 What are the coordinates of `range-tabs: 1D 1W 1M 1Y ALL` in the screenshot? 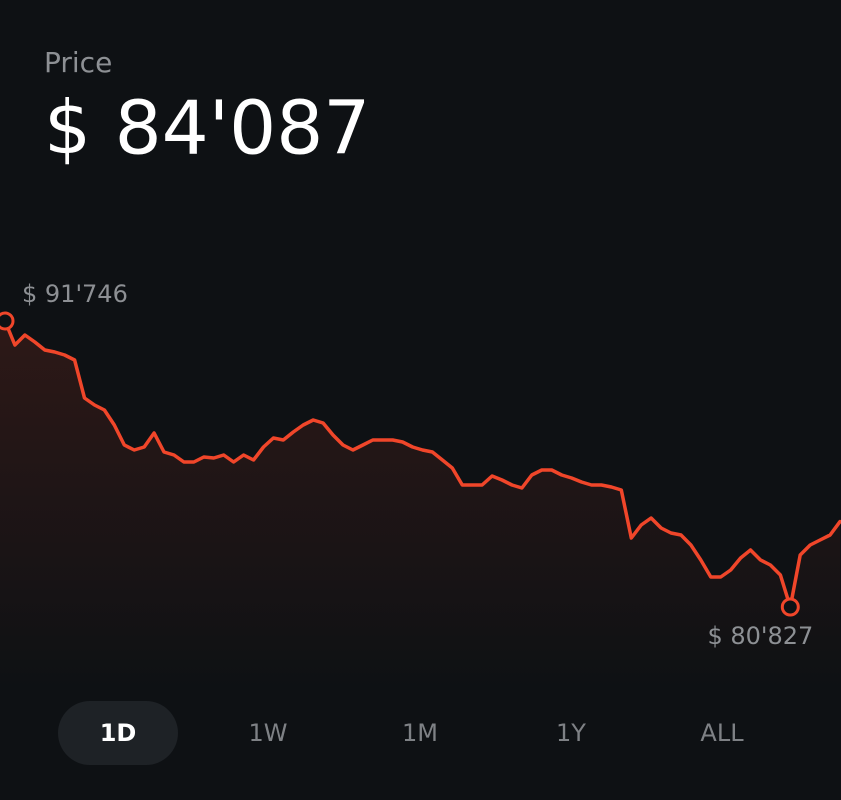 It's located at (401, 733).